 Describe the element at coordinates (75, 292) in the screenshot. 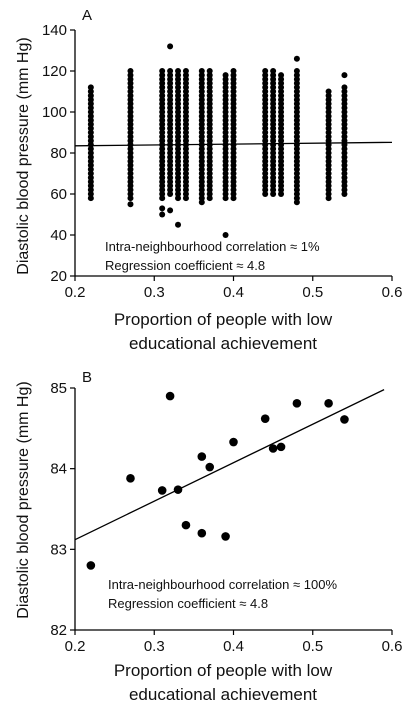

I see `panel-a-x-tick-label: 0.2` at that location.